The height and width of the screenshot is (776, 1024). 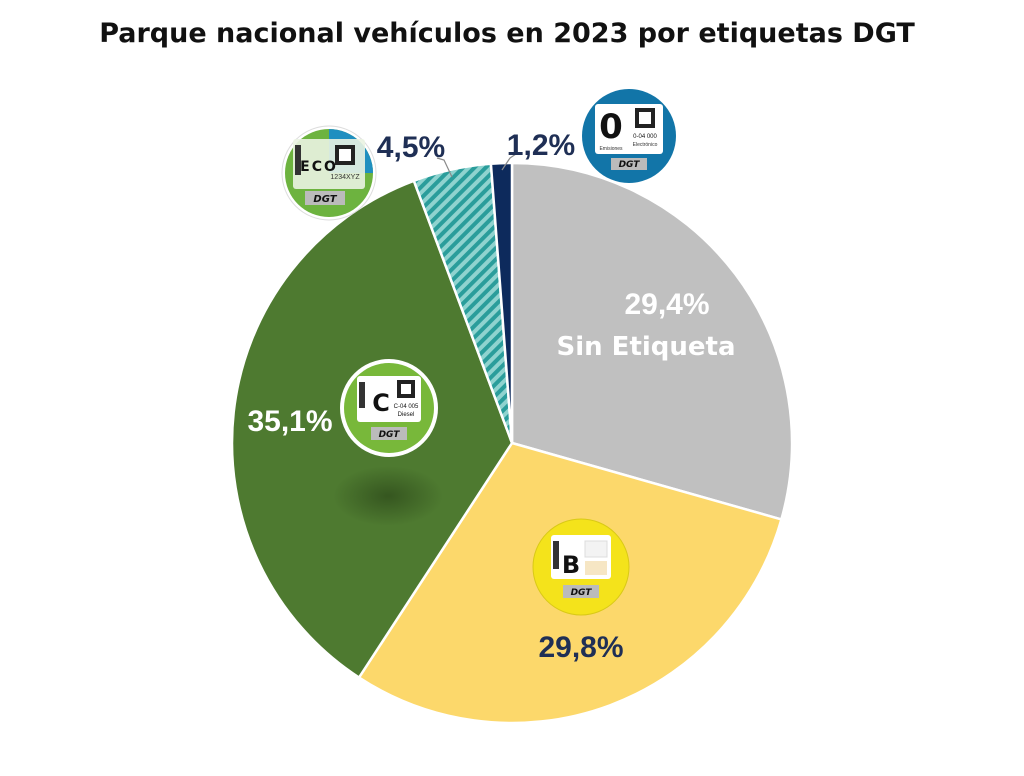 I want to click on pie-slice-sin, so click(x=652, y=341).